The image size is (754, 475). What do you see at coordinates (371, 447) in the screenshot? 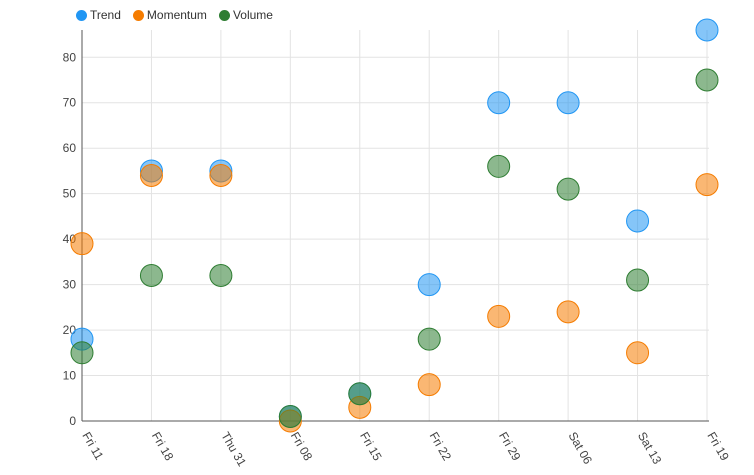
I see `x-tick-label: Fri 15` at bounding box center [371, 447].